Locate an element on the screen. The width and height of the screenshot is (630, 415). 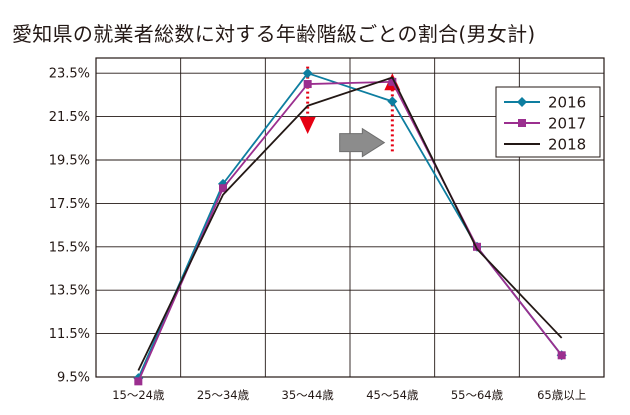
legend-label: 2017 is located at coordinates (567, 124).